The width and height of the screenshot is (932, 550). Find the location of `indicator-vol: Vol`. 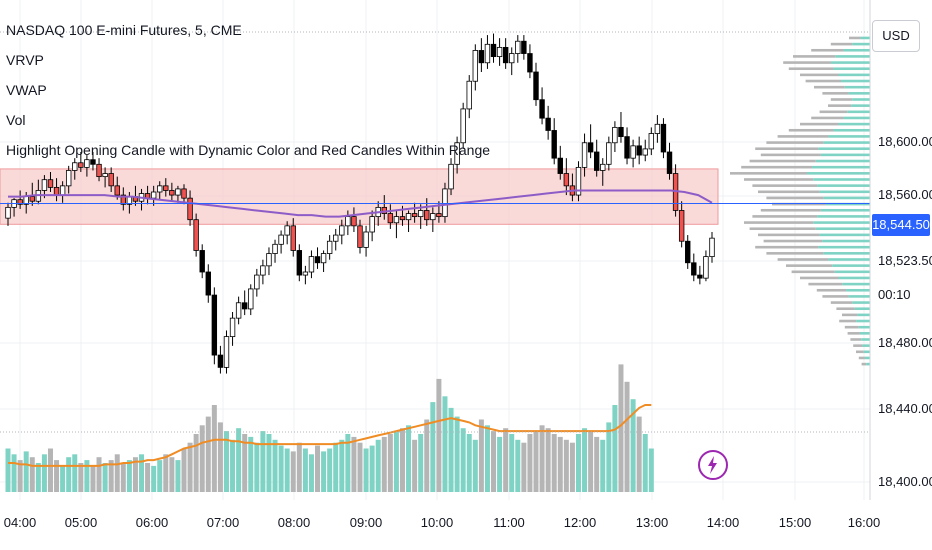

indicator-vol: Vol is located at coordinates (16, 120).